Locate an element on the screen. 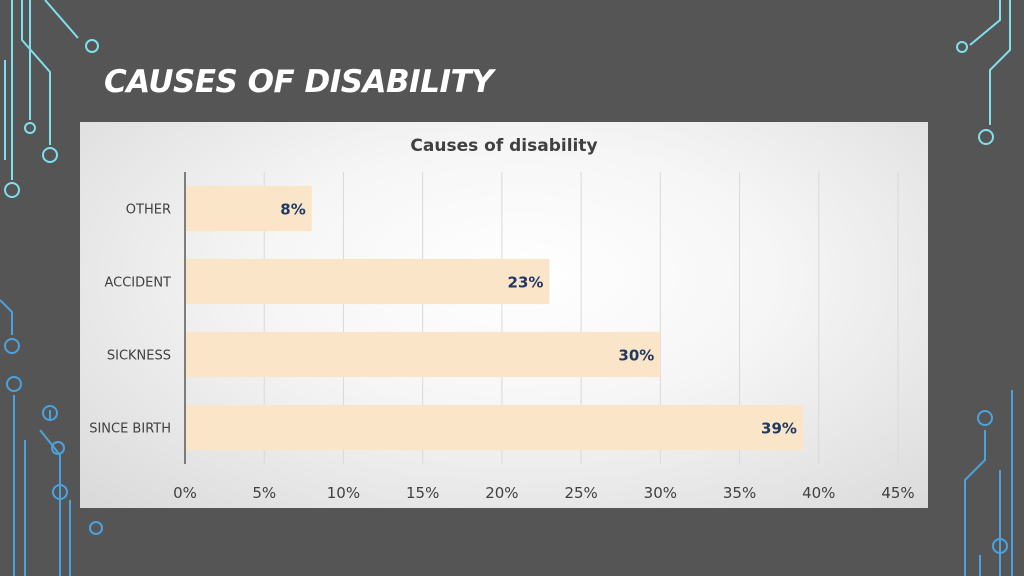 Image resolution: width=1024 pixels, height=576 pixels. data-label: 39% is located at coordinates (779, 429).